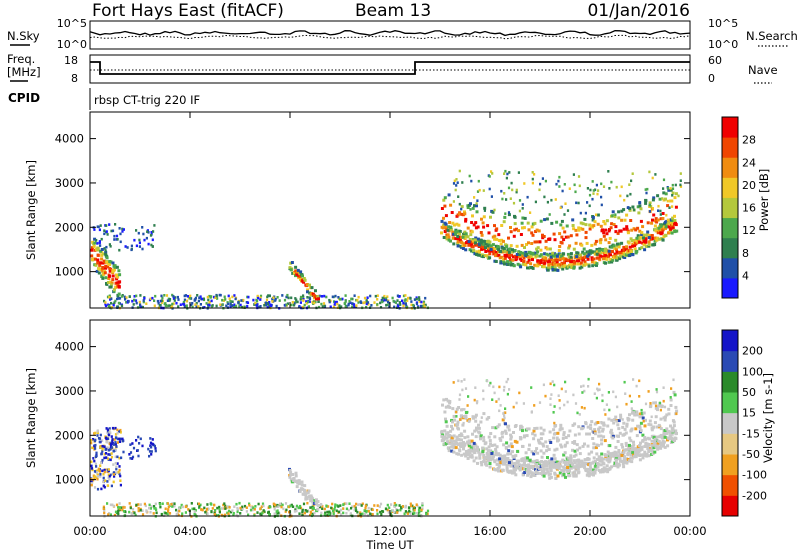  I want to click on velocity-colorbar-tick: 200, so click(752, 351).